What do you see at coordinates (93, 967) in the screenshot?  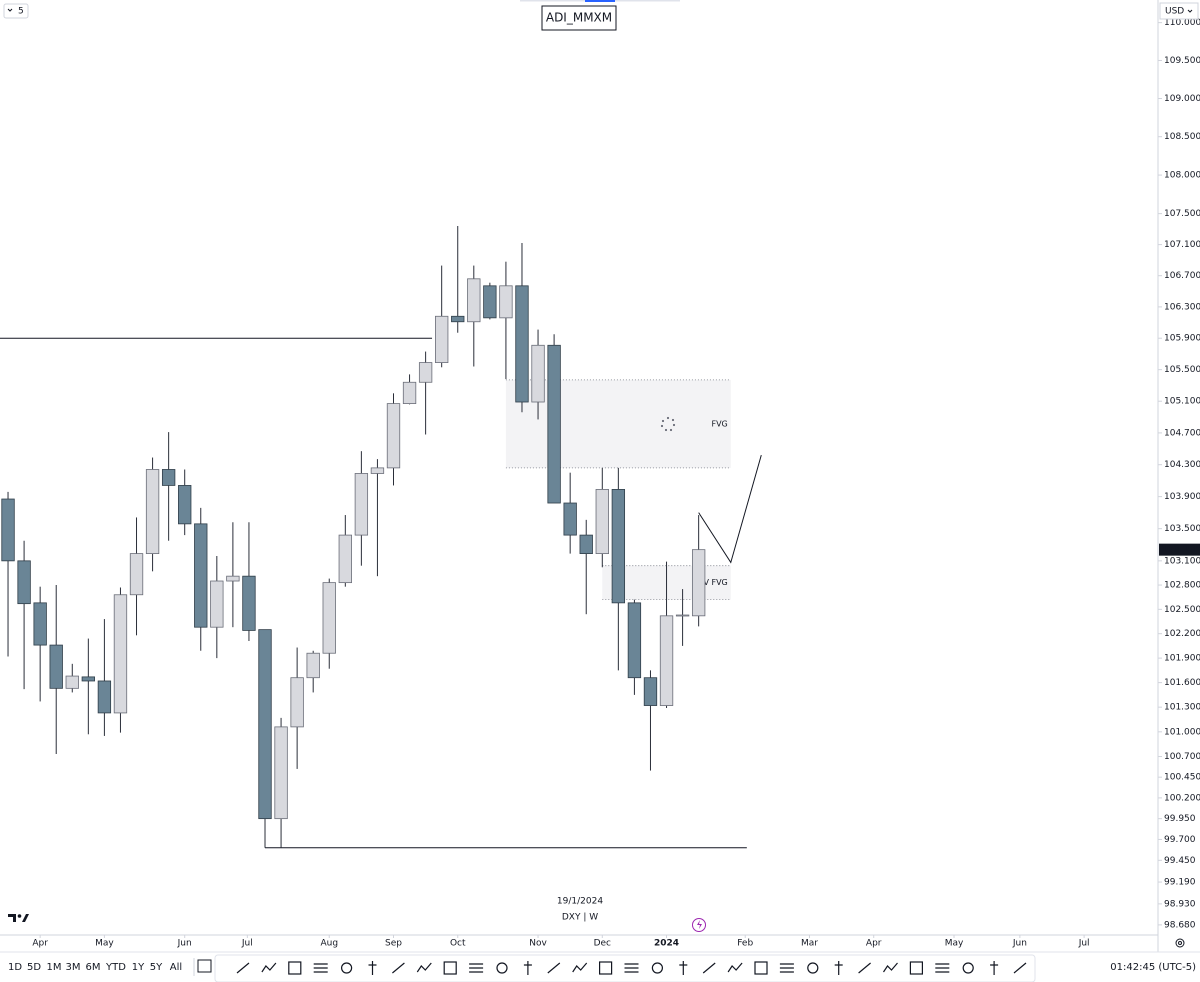 I see `range-button: 6M` at bounding box center [93, 967].